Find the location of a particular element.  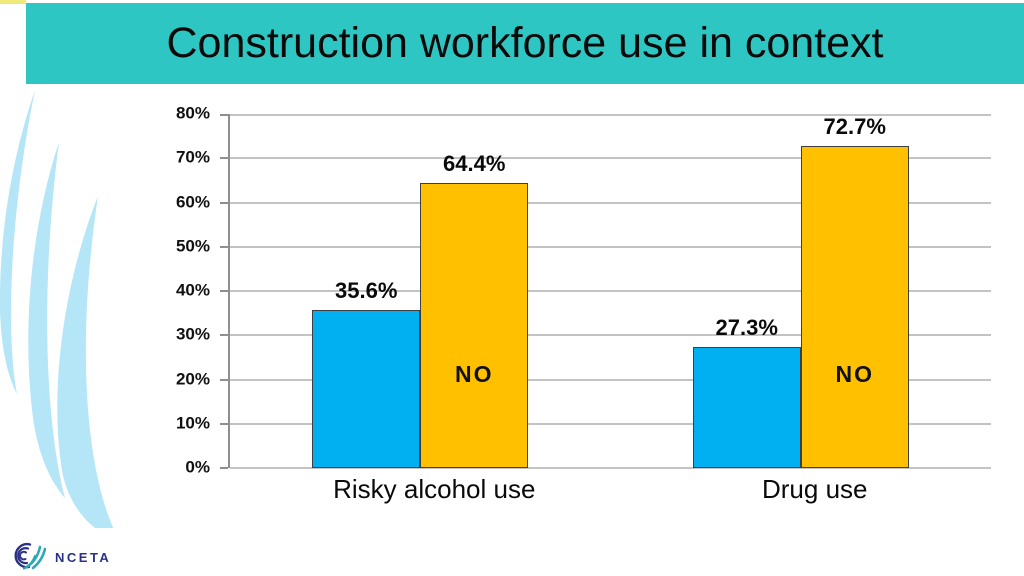

bar-value-label: 72.7% is located at coordinates (854, 127).